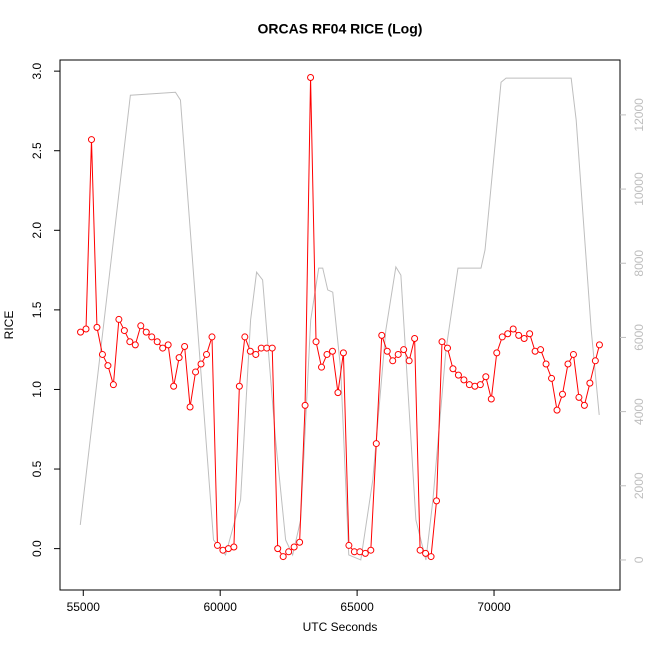 The width and height of the screenshot is (650, 650). Describe the element at coordinates (639, 559) in the screenshot. I see `y2-tick-label: 0` at that location.